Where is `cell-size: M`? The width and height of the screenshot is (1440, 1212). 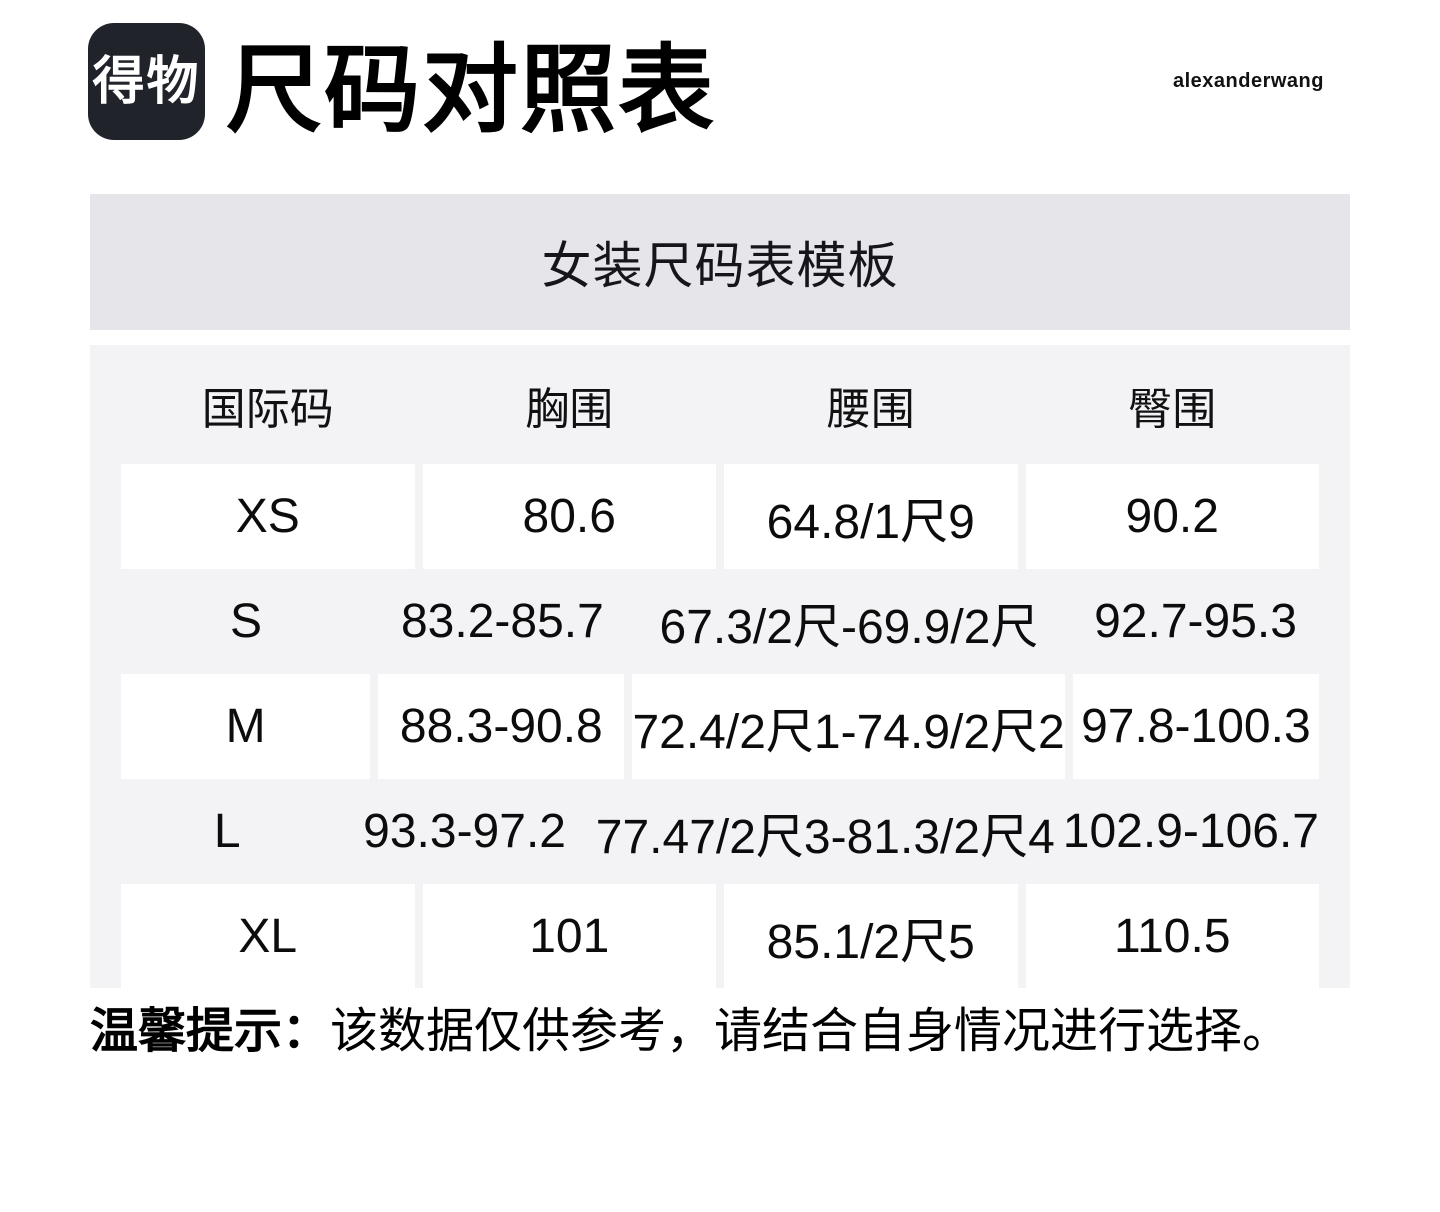
cell-size: M is located at coordinates (246, 726).